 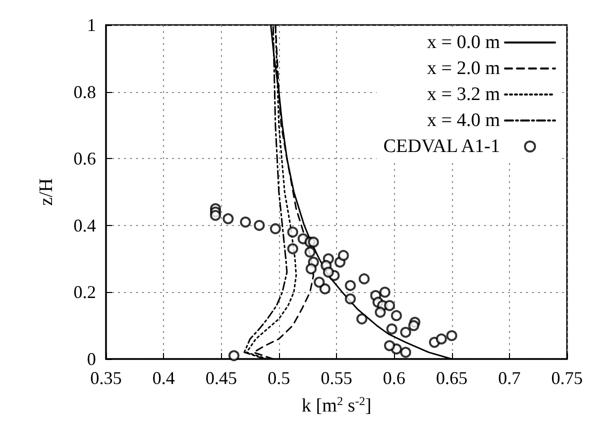 What do you see at coordinates (91, 25) in the screenshot?
I see `y-tick-label: 1` at bounding box center [91, 25].